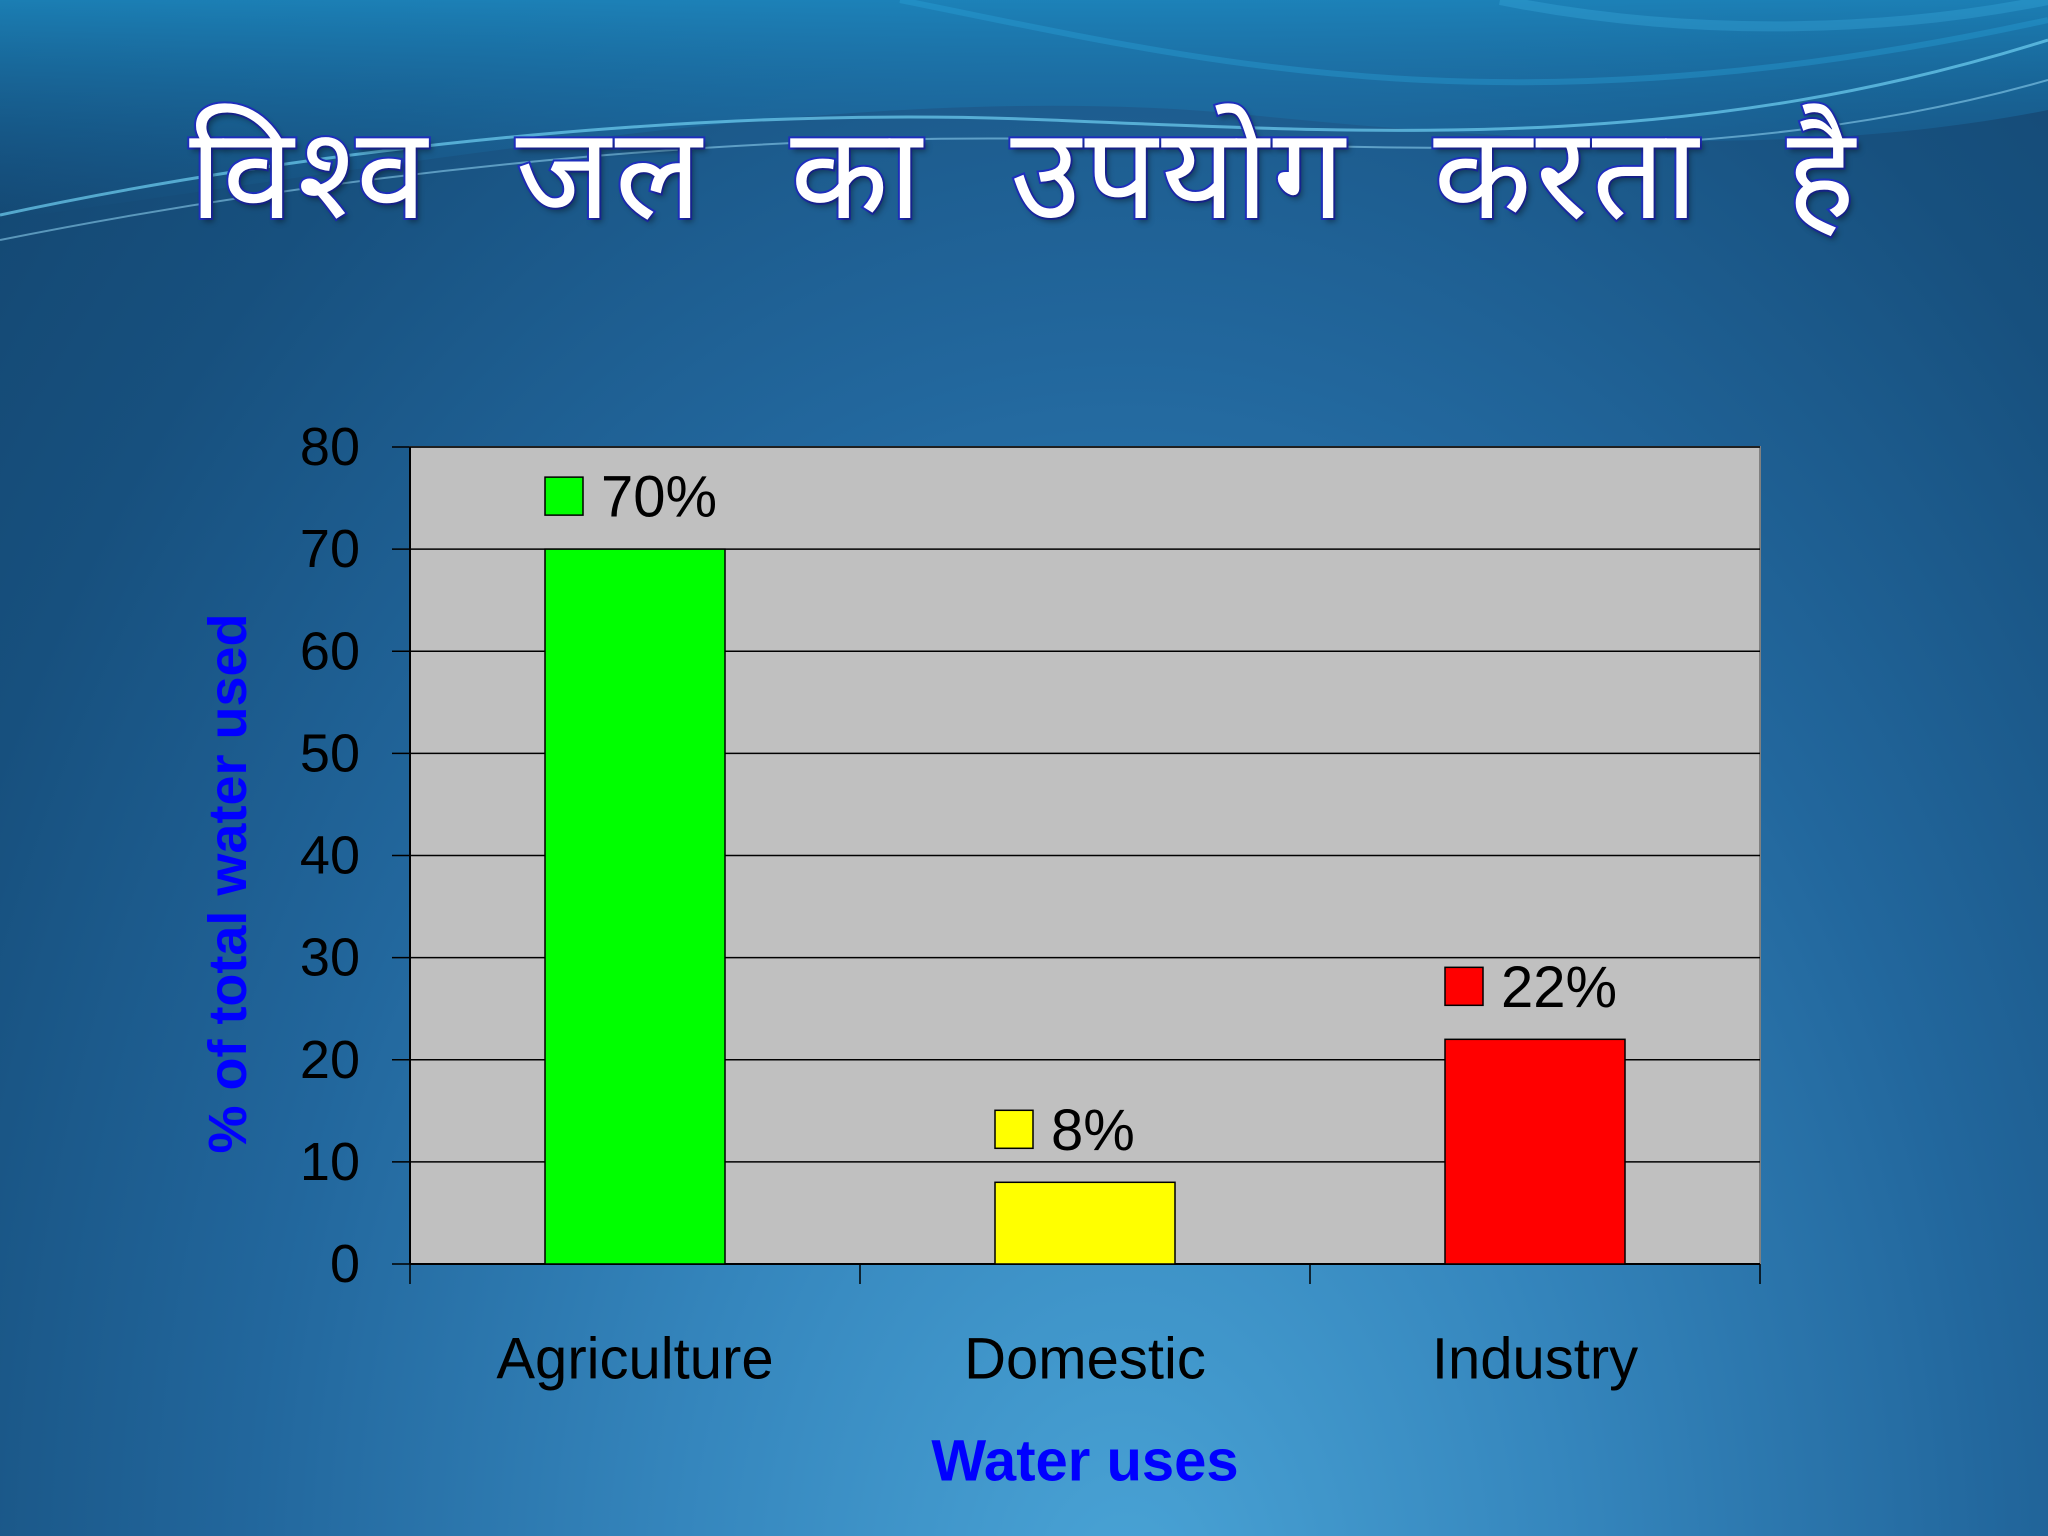 This screenshot has width=2048, height=1536. I want to click on y-tick-label: 60, so click(330, 651).